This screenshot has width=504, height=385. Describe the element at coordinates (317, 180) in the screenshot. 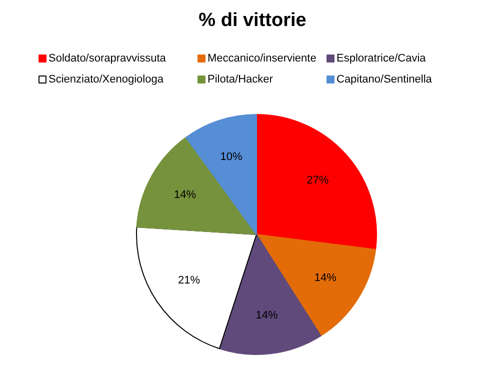

I see `data-label: 27%` at that location.